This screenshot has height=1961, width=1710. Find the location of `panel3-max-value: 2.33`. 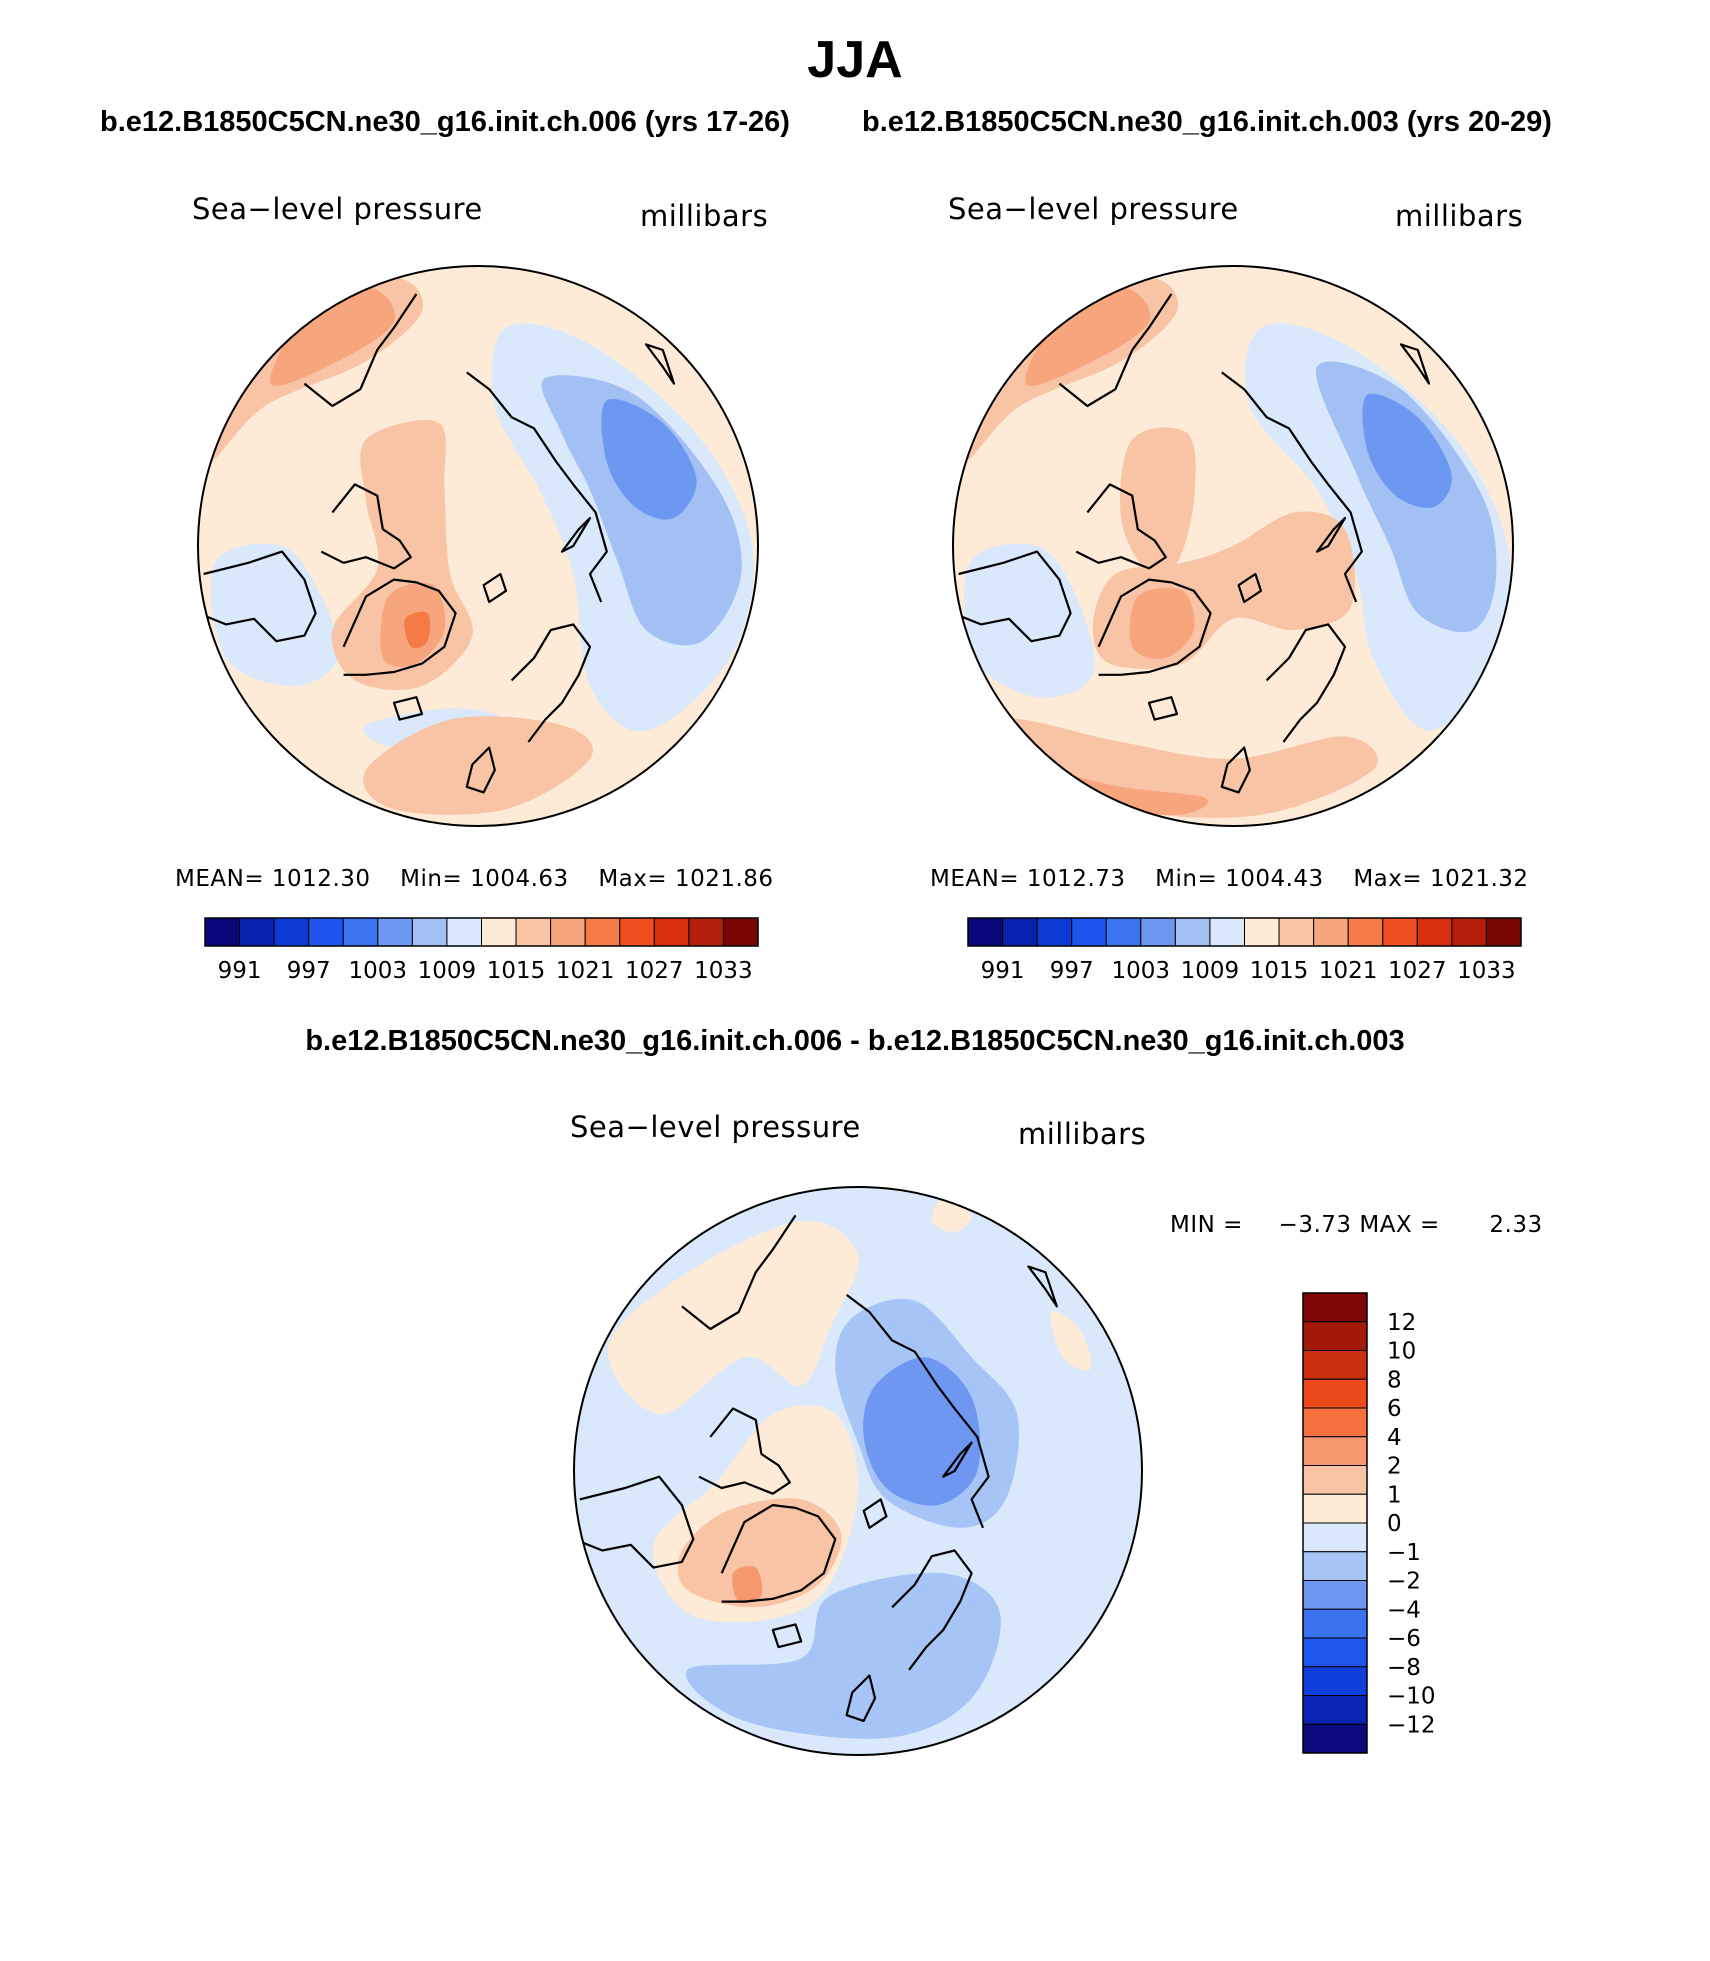

panel3-max-value: 2.33 is located at coordinates (1516, 1225).